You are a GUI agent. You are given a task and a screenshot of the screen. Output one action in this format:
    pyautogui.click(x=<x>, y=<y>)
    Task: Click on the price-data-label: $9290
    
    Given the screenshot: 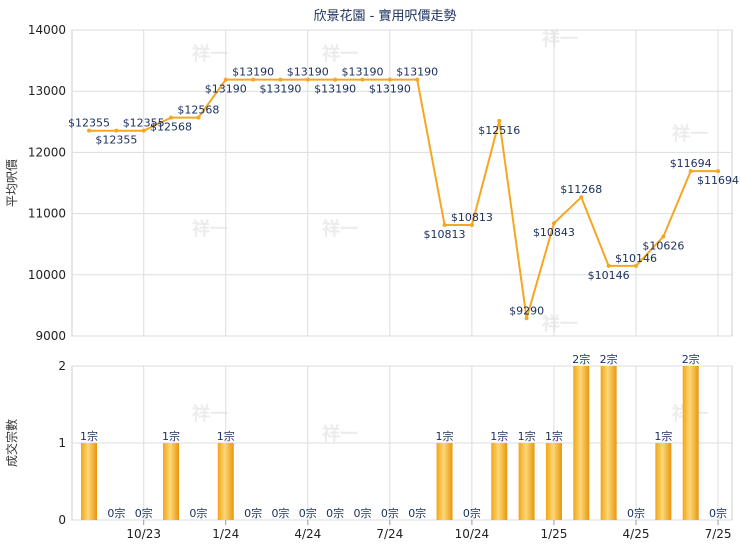 What is the action you would take?
    pyautogui.click(x=526, y=310)
    